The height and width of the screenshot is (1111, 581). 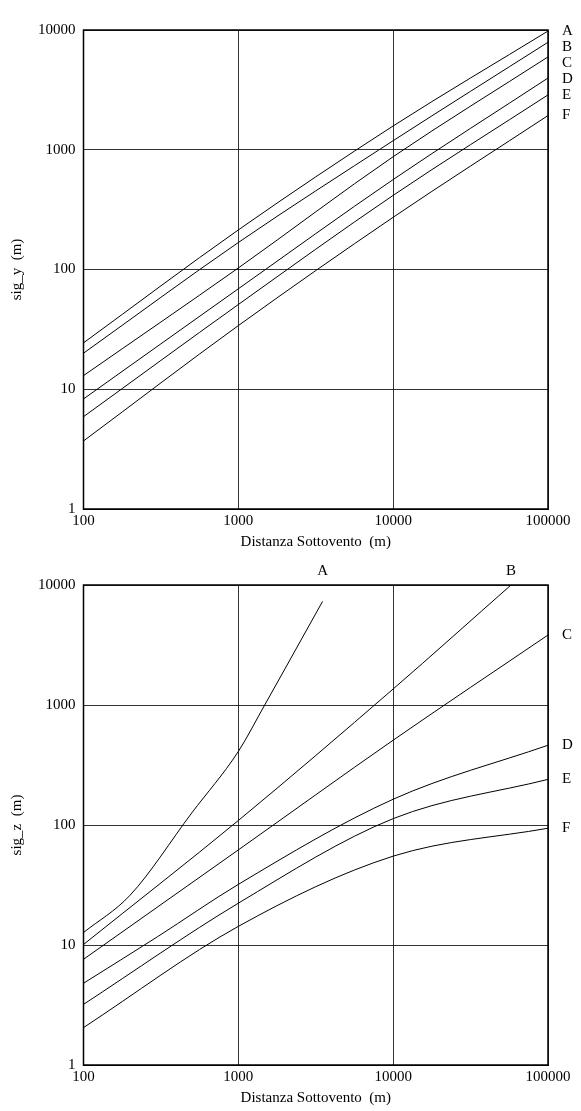 I want to click on y-axis-title: sig_z (m), so click(x=16, y=825).